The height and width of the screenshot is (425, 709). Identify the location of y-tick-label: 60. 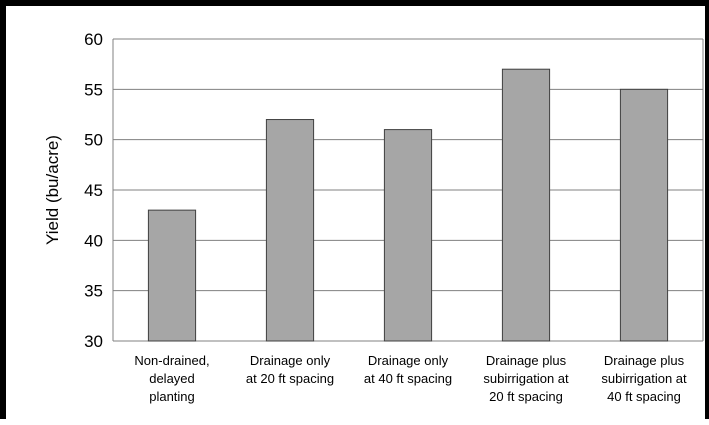
(93, 39).